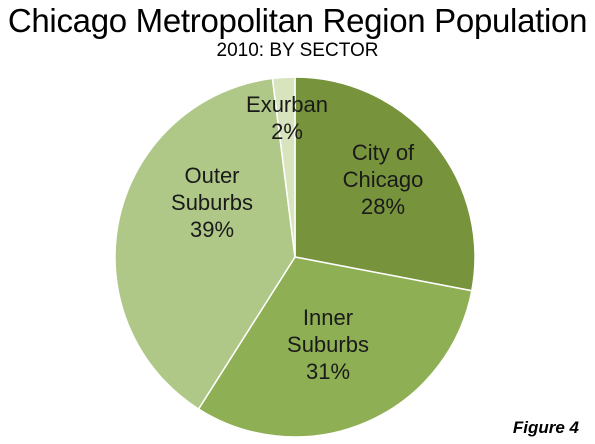  I want to click on slice-label: City of Chicago 28%, so click(383, 179).